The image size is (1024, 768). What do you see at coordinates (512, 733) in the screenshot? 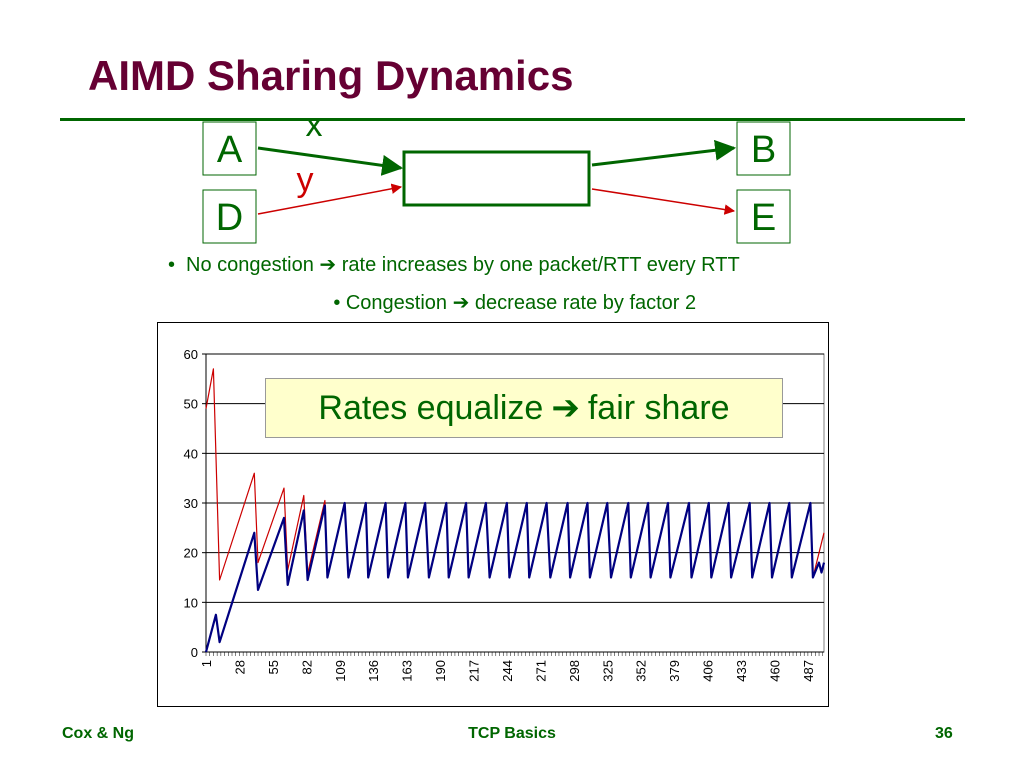
I see `footer-topic: TCP Basics` at bounding box center [512, 733].